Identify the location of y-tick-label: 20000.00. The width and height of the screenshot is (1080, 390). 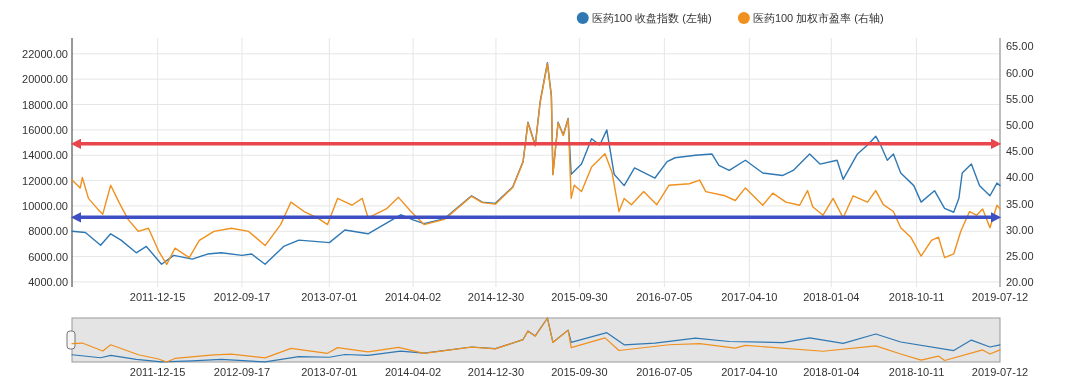
(45, 79).